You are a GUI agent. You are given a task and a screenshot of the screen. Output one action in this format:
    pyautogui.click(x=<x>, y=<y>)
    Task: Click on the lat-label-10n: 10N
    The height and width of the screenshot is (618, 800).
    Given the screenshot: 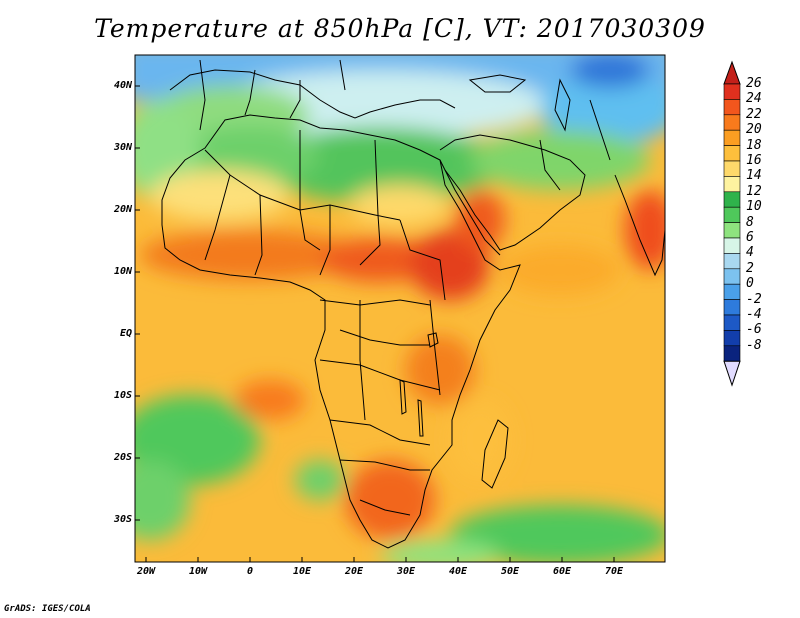 What is the action you would take?
    pyautogui.click(x=122, y=271)
    